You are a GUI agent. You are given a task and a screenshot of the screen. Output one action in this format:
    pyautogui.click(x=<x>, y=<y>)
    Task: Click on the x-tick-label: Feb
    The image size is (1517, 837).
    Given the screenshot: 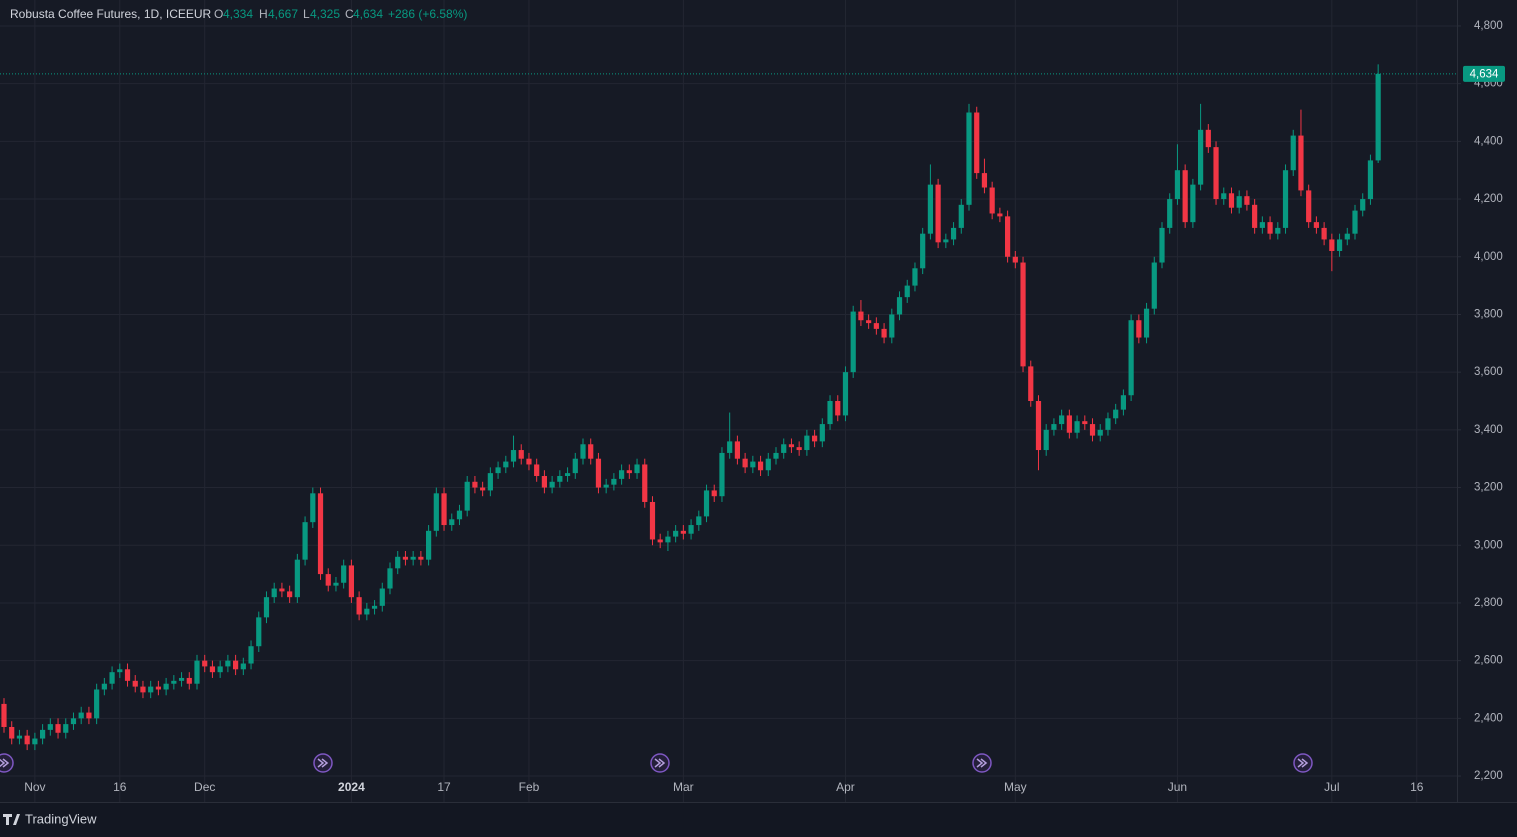 What is the action you would take?
    pyautogui.click(x=529, y=787)
    